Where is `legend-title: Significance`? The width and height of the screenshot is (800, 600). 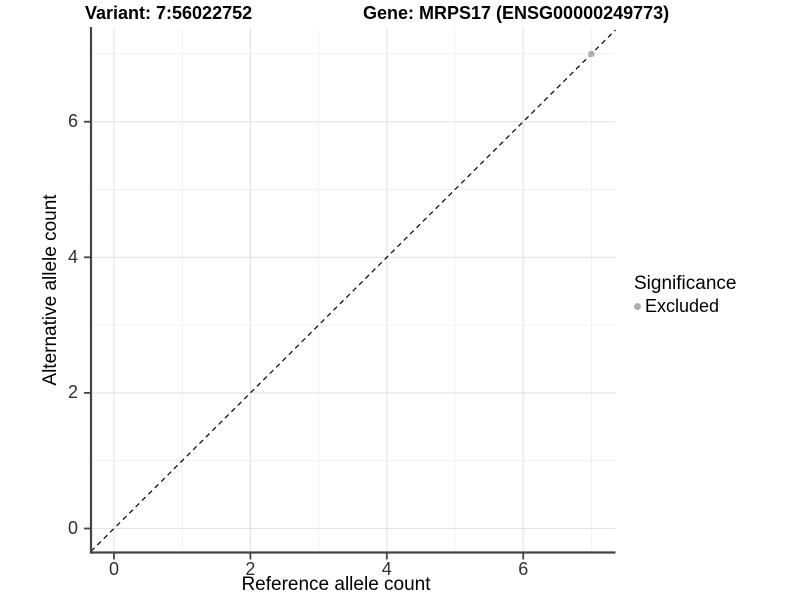
legend-title: Significance is located at coordinates (685, 283).